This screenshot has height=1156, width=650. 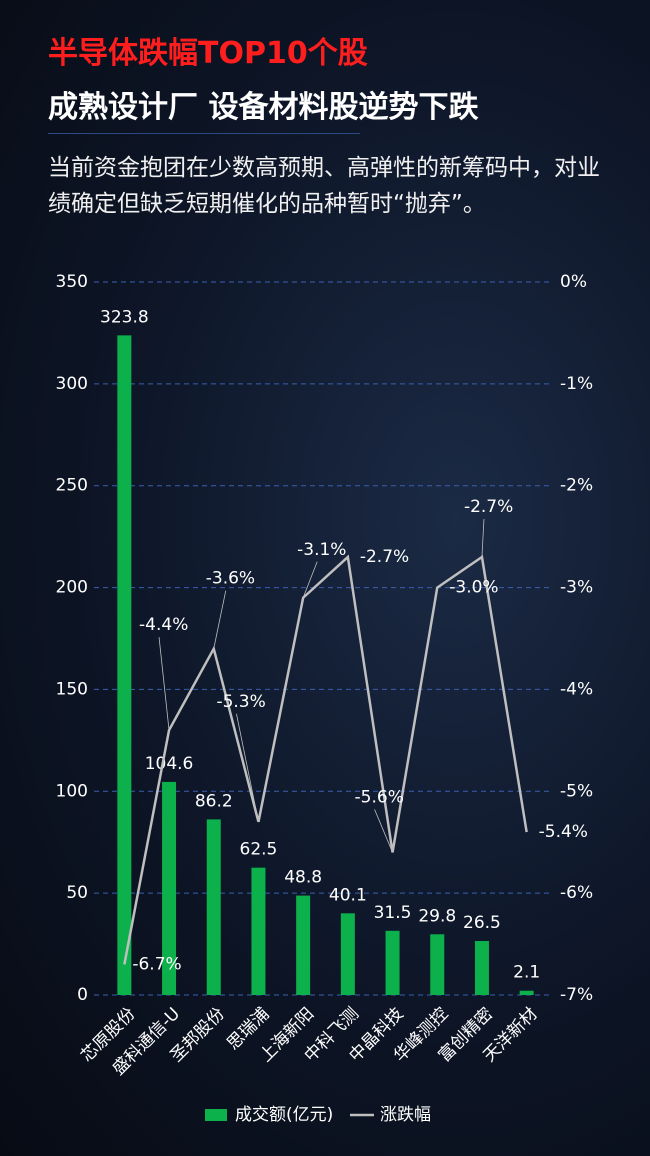 What do you see at coordinates (72, 384) in the screenshot?
I see `y-tick-label: 300` at bounding box center [72, 384].